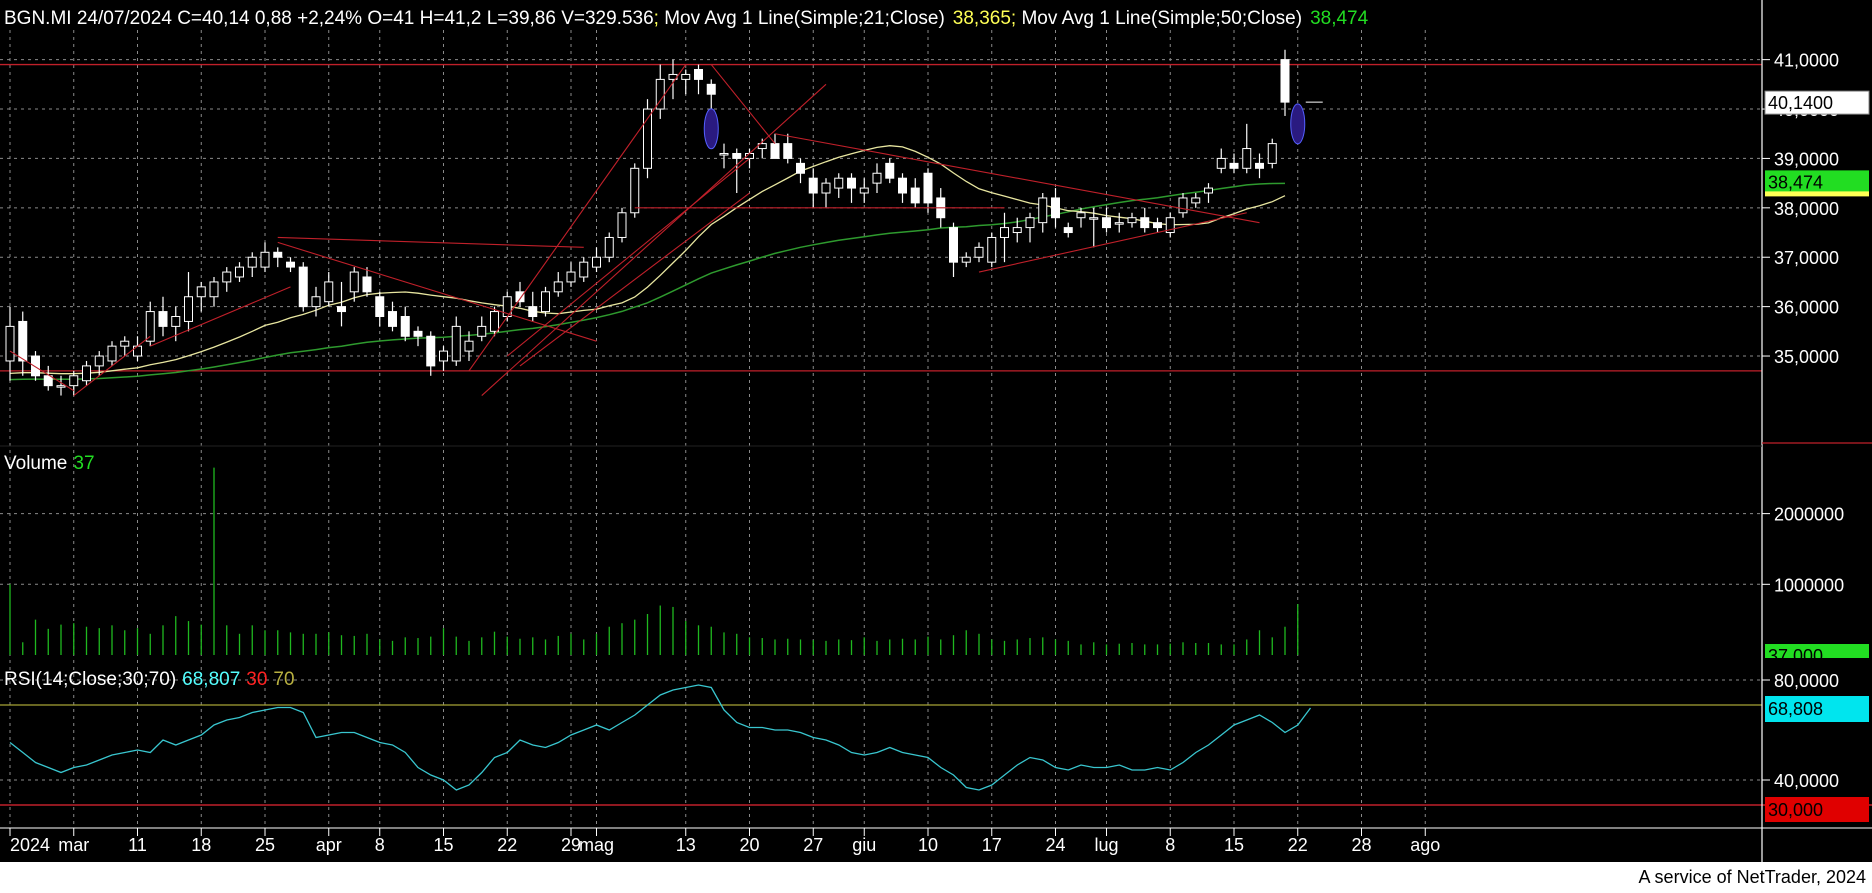 This screenshot has height=893, width=1872. What do you see at coordinates (265, 845) in the screenshot?
I see `x-tick-label: 25` at bounding box center [265, 845].